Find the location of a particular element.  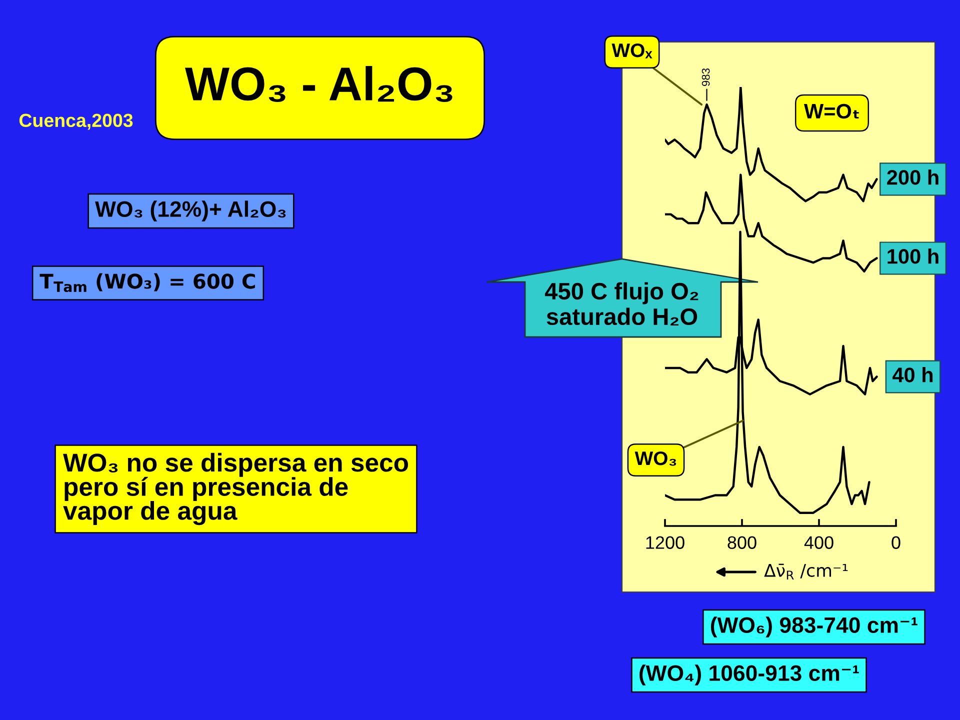

annotation: WO₃ is located at coordinates (655, 458).